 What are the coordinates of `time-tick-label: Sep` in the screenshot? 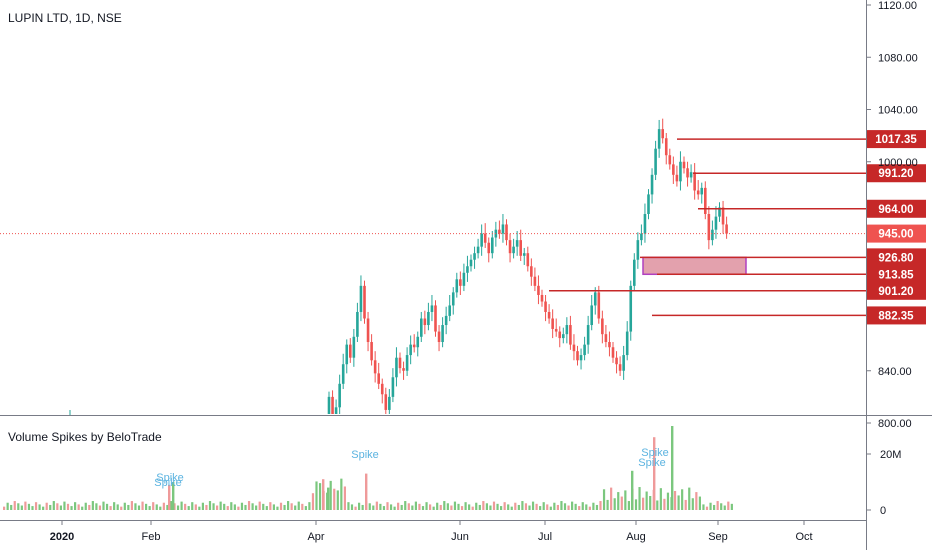 It's located at (718, 537).